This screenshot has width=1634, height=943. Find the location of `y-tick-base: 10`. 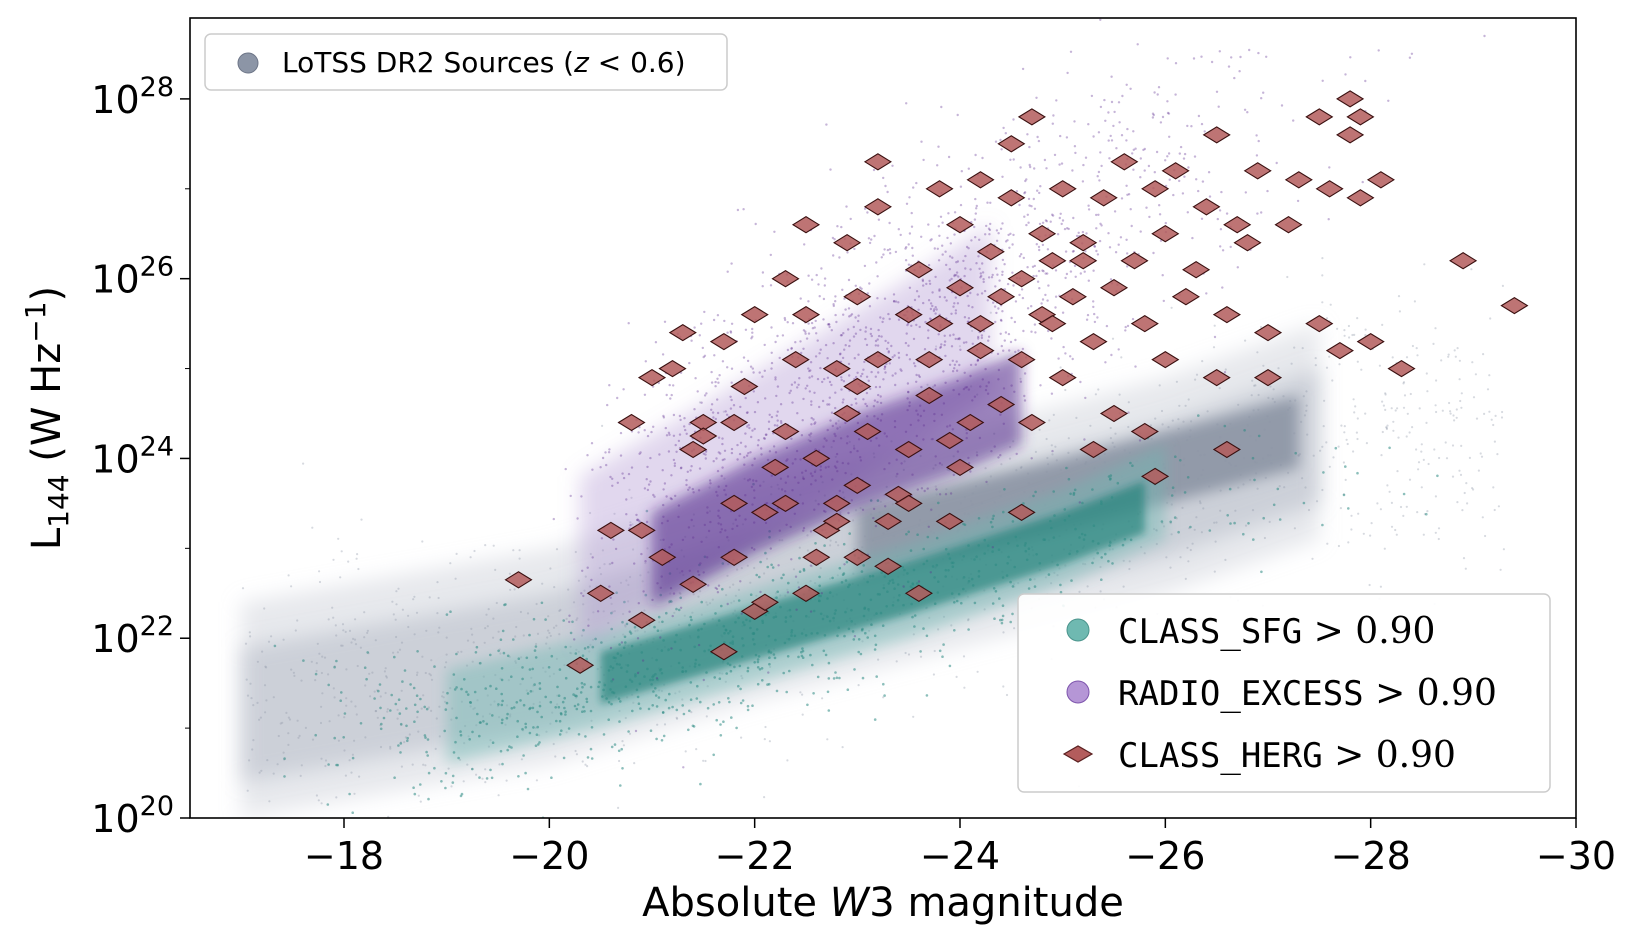

y-tick-base: 10 is located at coordinates (115, 280).